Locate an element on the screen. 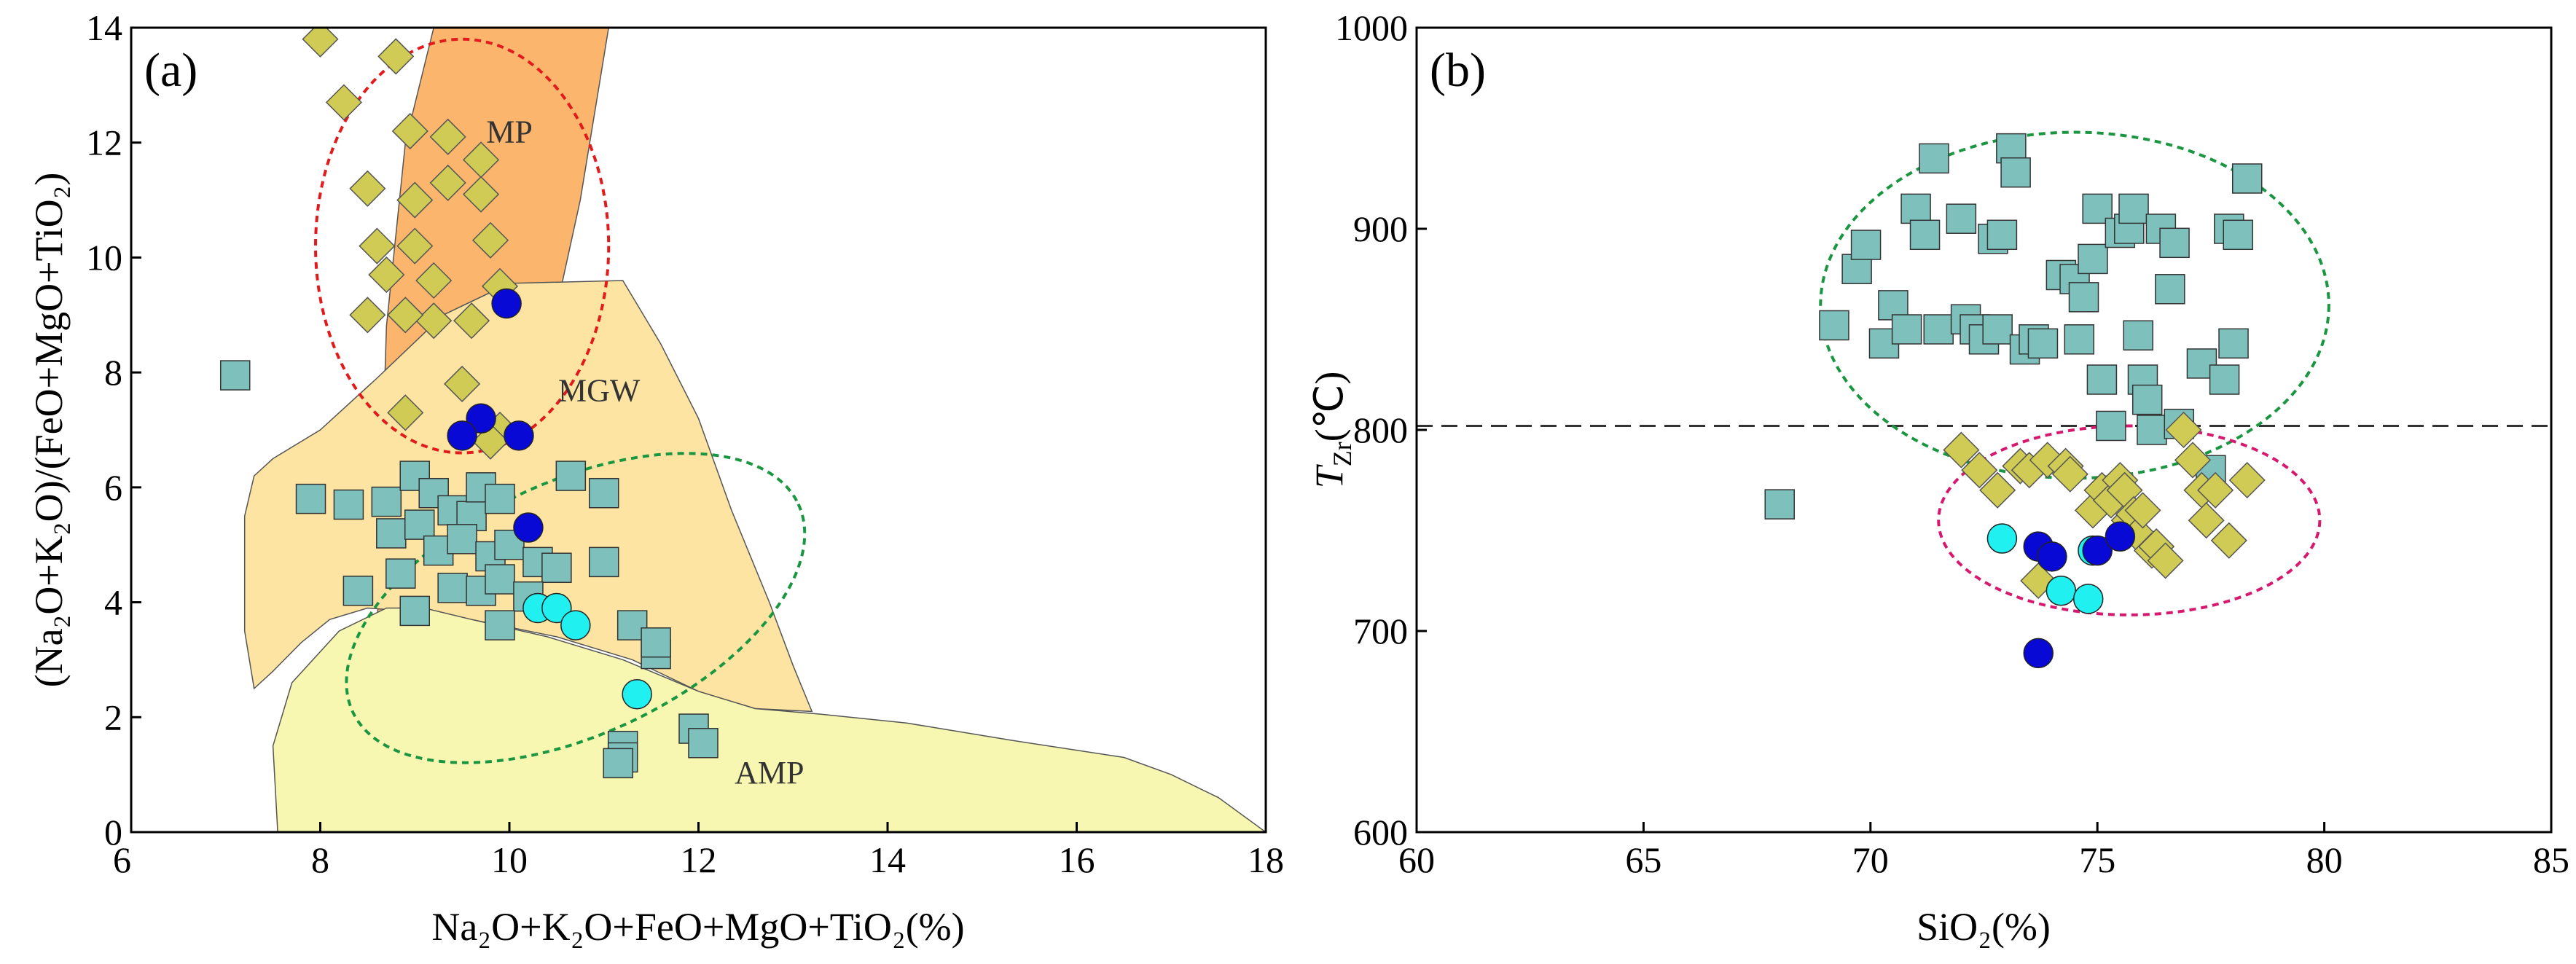  y-axis-label-a: (Na₂O+K₂O)/(FeO+MgO+TiO₂) is located at coordinates (49, 430).